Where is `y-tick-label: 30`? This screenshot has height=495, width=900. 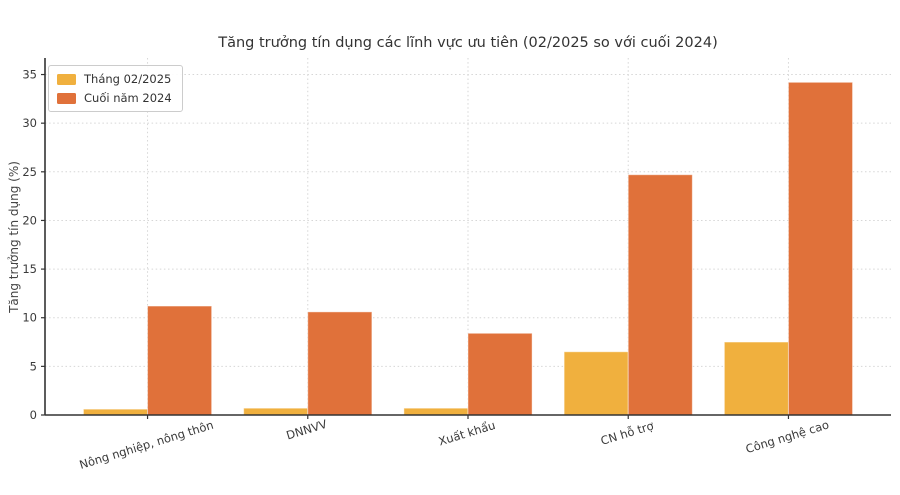 y-tick-label: 30 is located at coordinates (29, 123).